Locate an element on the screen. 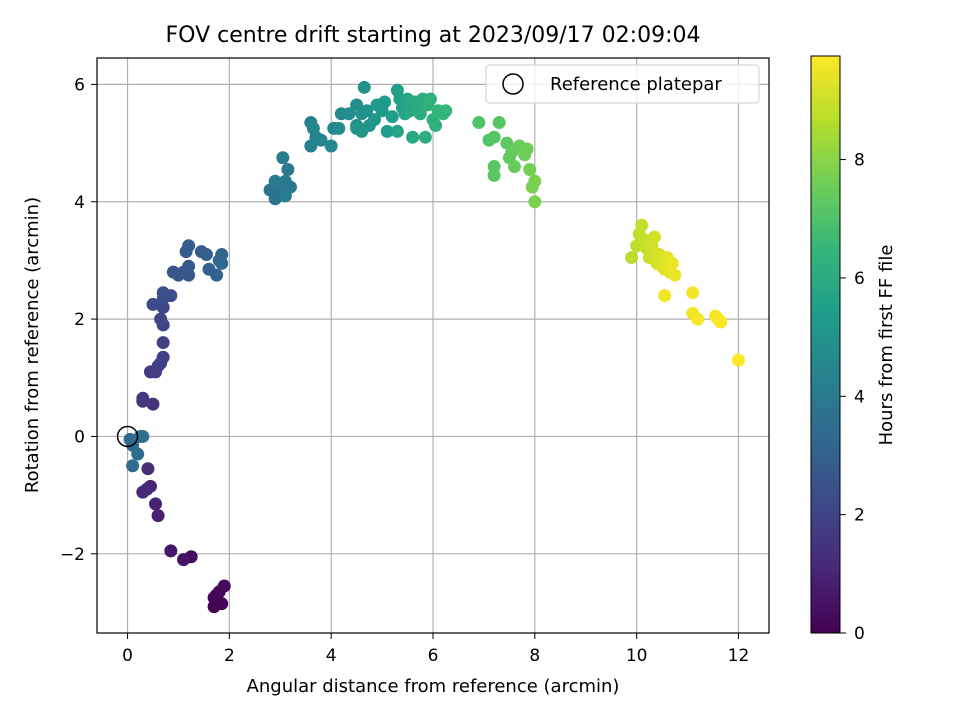  x-tick-label: 12 is located at coordinates (739, 656).